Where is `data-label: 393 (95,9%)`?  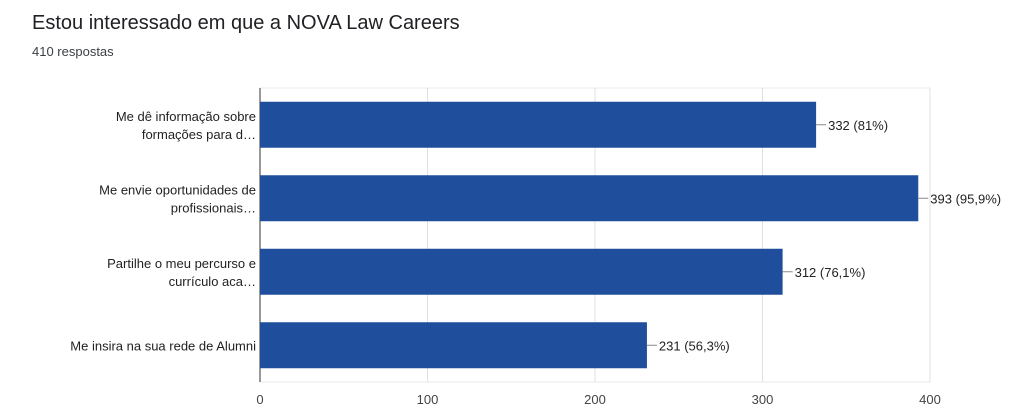
data-label: 393 (95,9%) is located at coordinates (965, 198).